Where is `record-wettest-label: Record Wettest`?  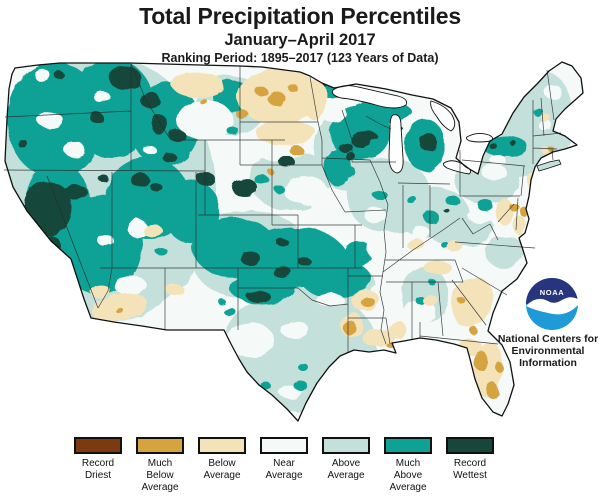 record-wettest-label: Record Wettest is located at coordinates (470, 469).